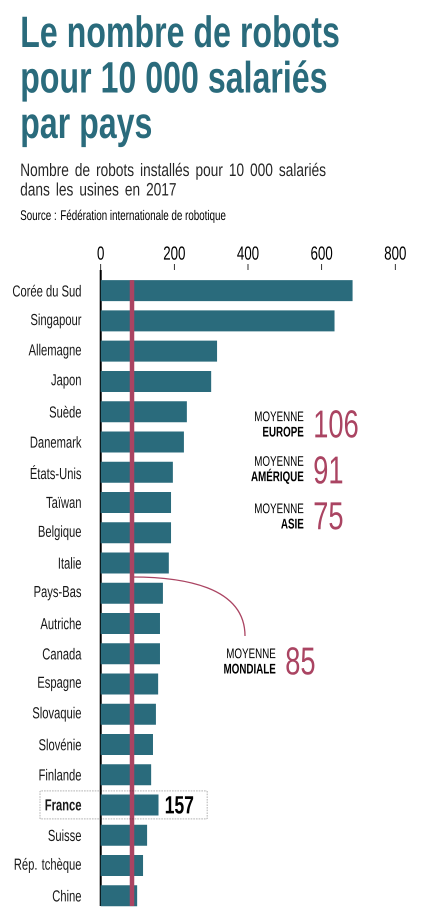 The image size is (437, 920). Describe the element at coordinates (66, 381) in the screenshot. I see `y-tick-label: Japon` at that location.